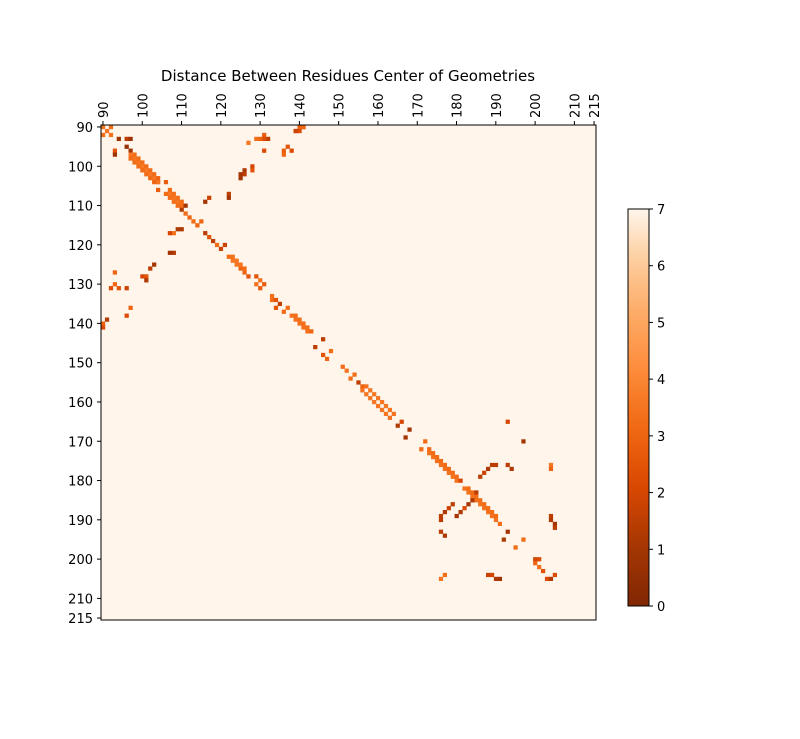 This screenshot has height=739, width=800. Describe the element at coordinates (497, 105) in the screenshot. I see `x-tick-label: 190` at that location.